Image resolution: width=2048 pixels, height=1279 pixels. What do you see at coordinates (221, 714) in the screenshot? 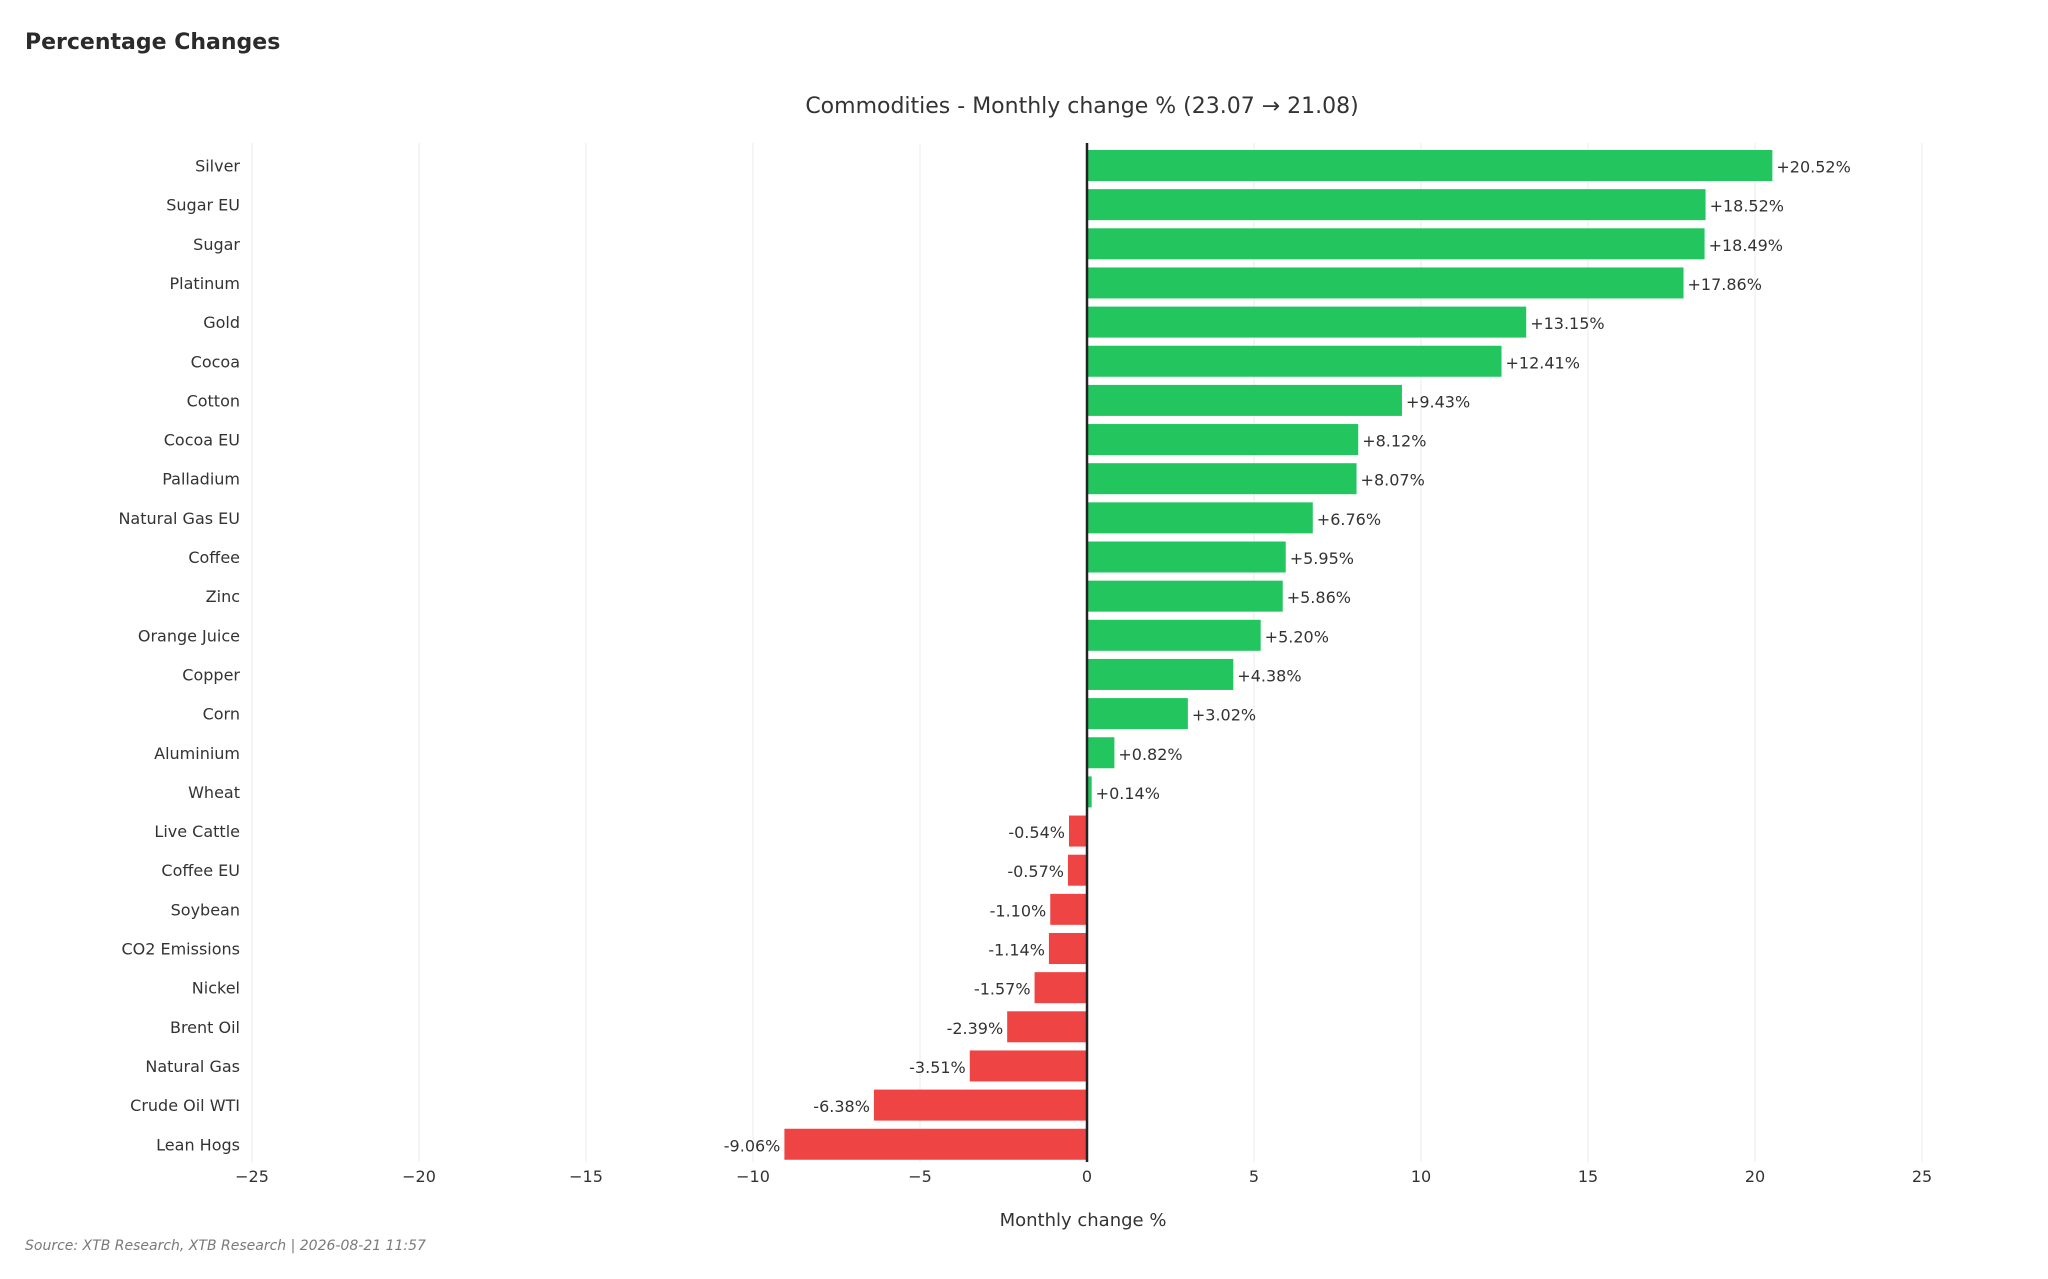
I see `y-category-label: Corn` at bounding box center [221, 714].